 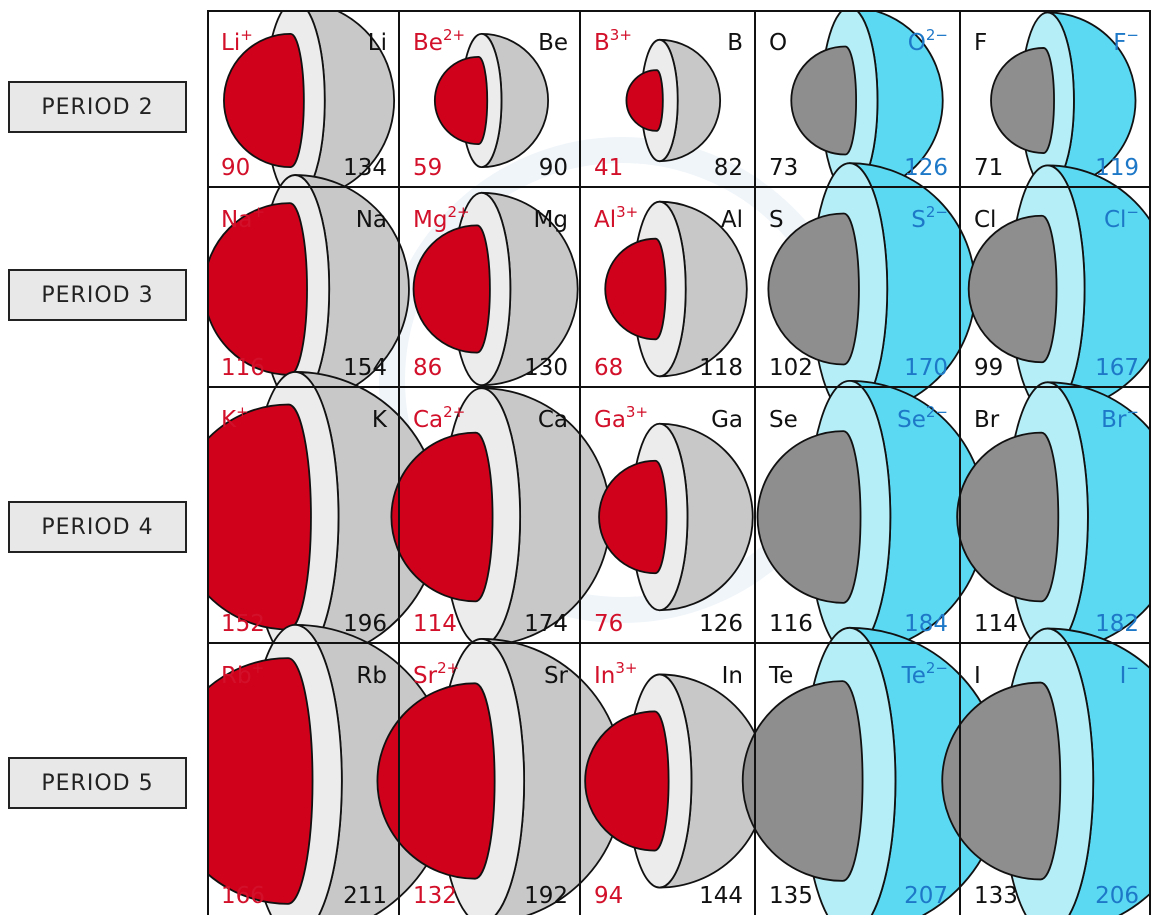 I want to click on cation-label: Li+, so click(x=237, y=41).